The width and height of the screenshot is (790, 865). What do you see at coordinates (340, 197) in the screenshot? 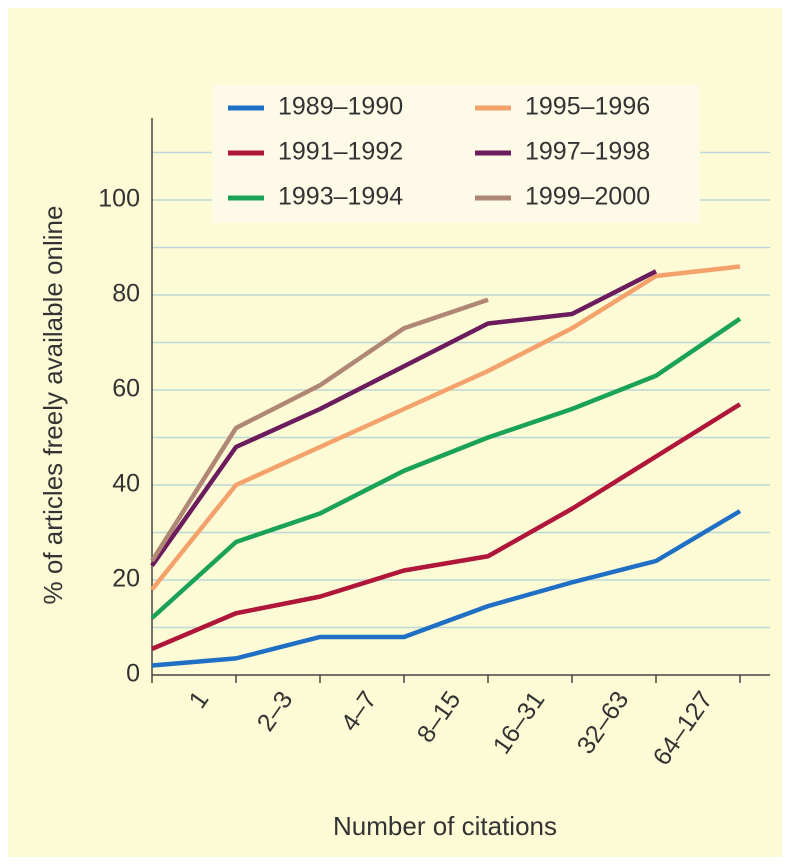
I see `legend-label: 1993–1994` at bounding box center [340, 197].